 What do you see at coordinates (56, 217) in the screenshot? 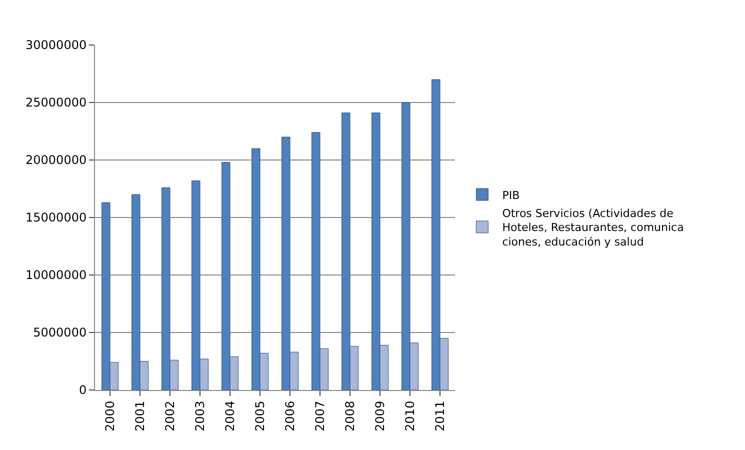
I see `y-tick-label: 15000000` at bounding box center [56, 217].